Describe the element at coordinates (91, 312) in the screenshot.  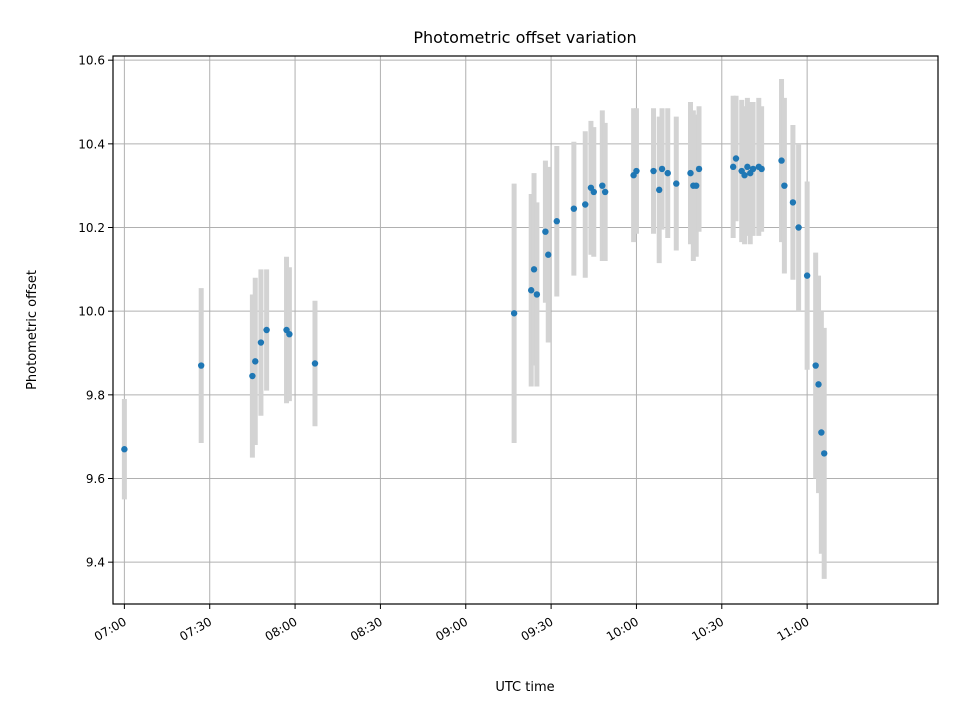
I see `y-tick-label: 10.0` at that location.